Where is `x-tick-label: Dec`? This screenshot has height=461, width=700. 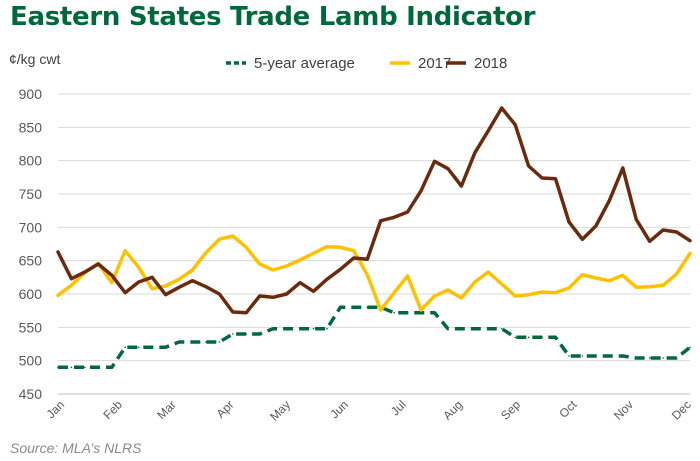
x-tick-label: Dec is located at coordinates (681, 410).